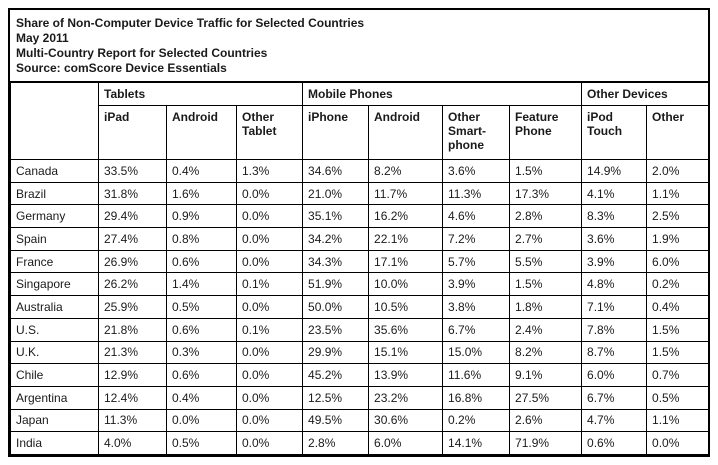 The width and height of the screenshot is (718, 465). Describe the element at coordinates (677, 216) in the screenshot. I see `value-cell: 2.5%` at that location.